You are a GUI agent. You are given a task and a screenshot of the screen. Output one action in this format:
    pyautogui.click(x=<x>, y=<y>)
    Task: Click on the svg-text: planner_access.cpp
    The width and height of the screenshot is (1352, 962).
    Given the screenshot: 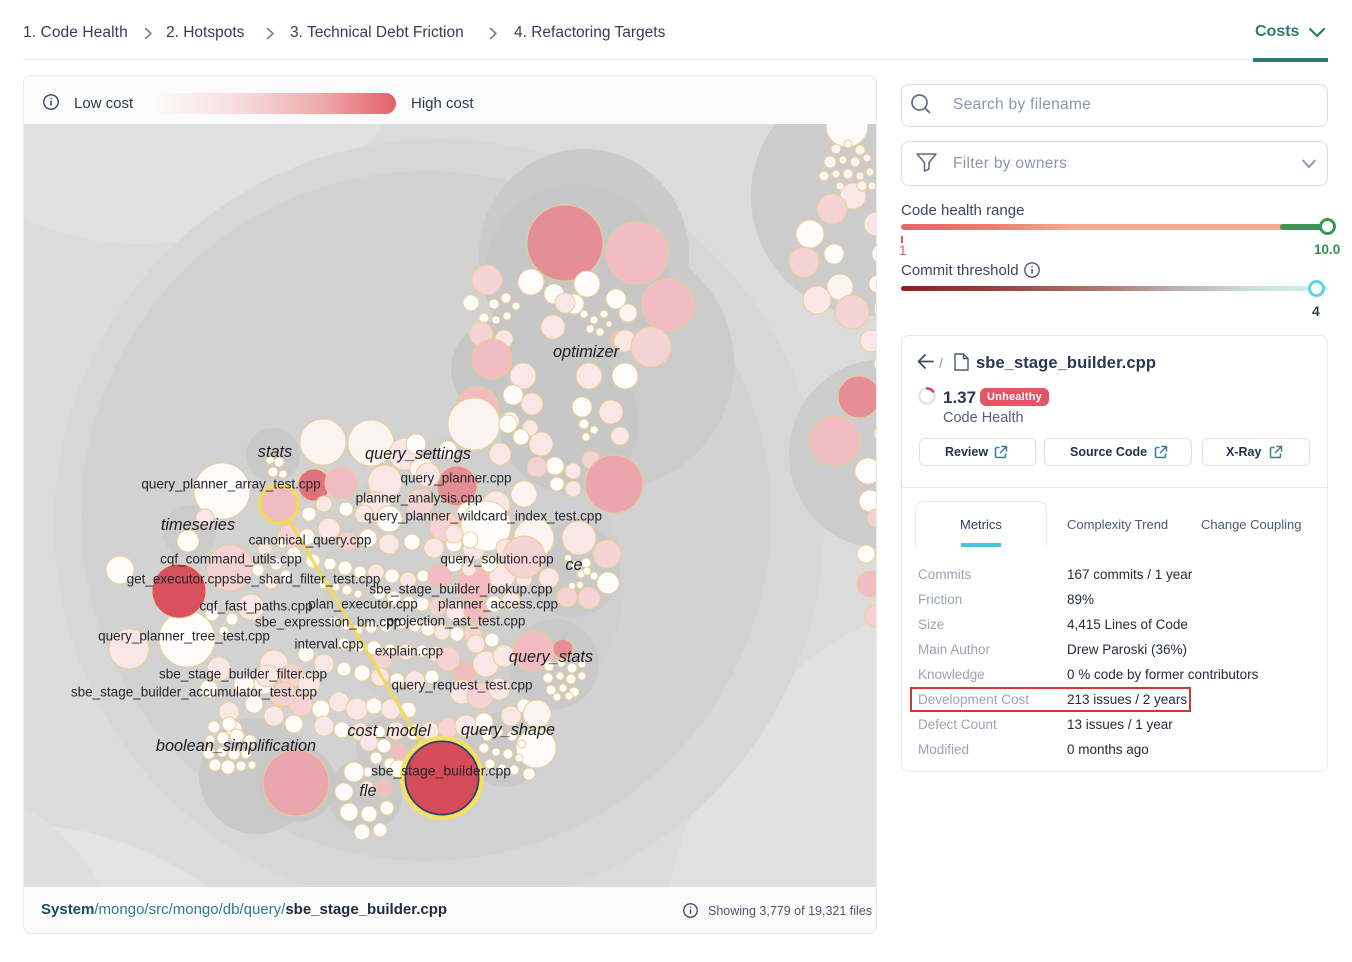 What is the action you would take?
    pyautogui.click(x=498, y=604)
    